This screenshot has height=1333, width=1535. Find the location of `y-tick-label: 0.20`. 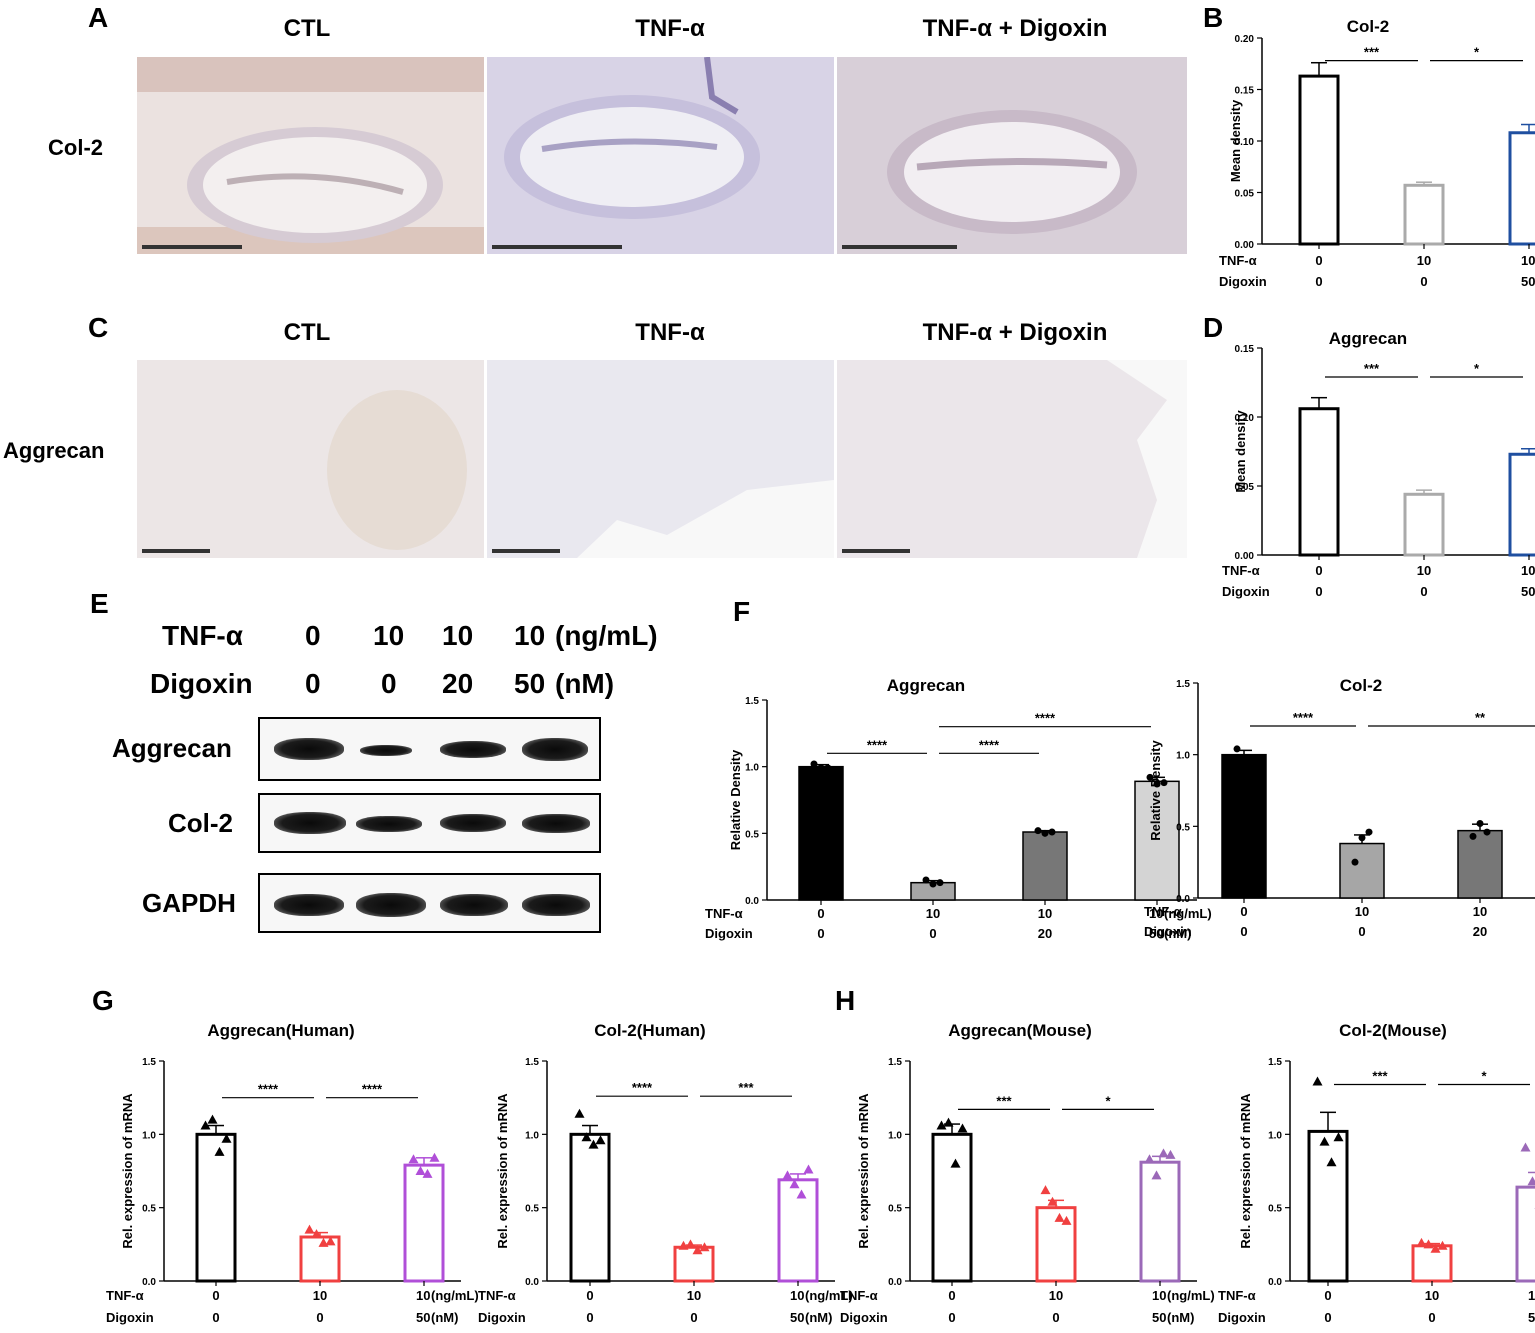

y-tick-label: 0.20 is located at coordinates (1245, 39).